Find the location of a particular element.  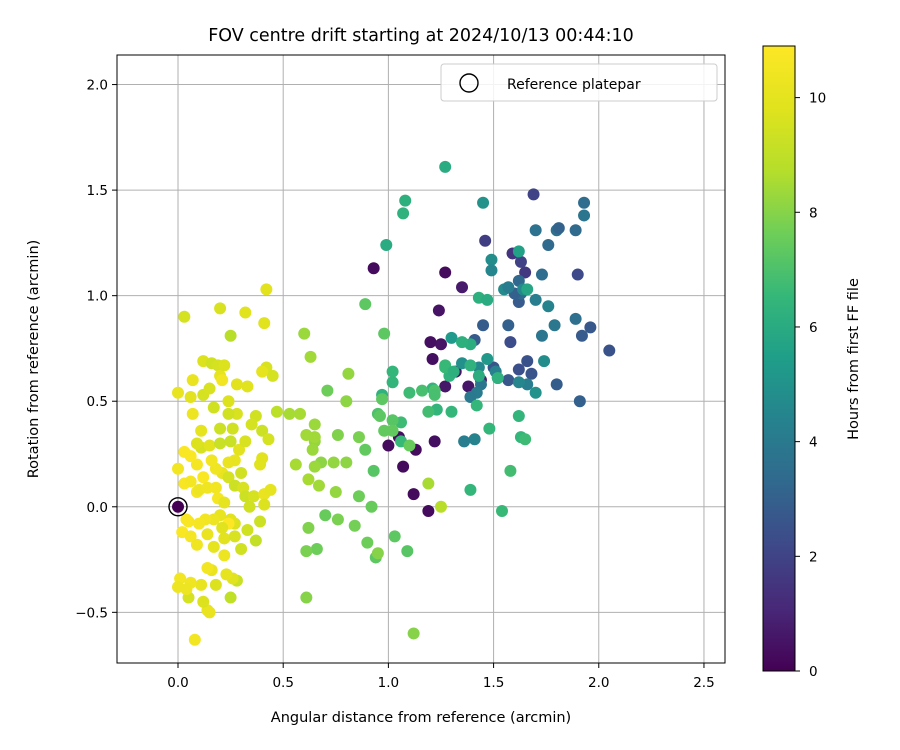

colorbar-gradient is located at coordinates (779, 358).